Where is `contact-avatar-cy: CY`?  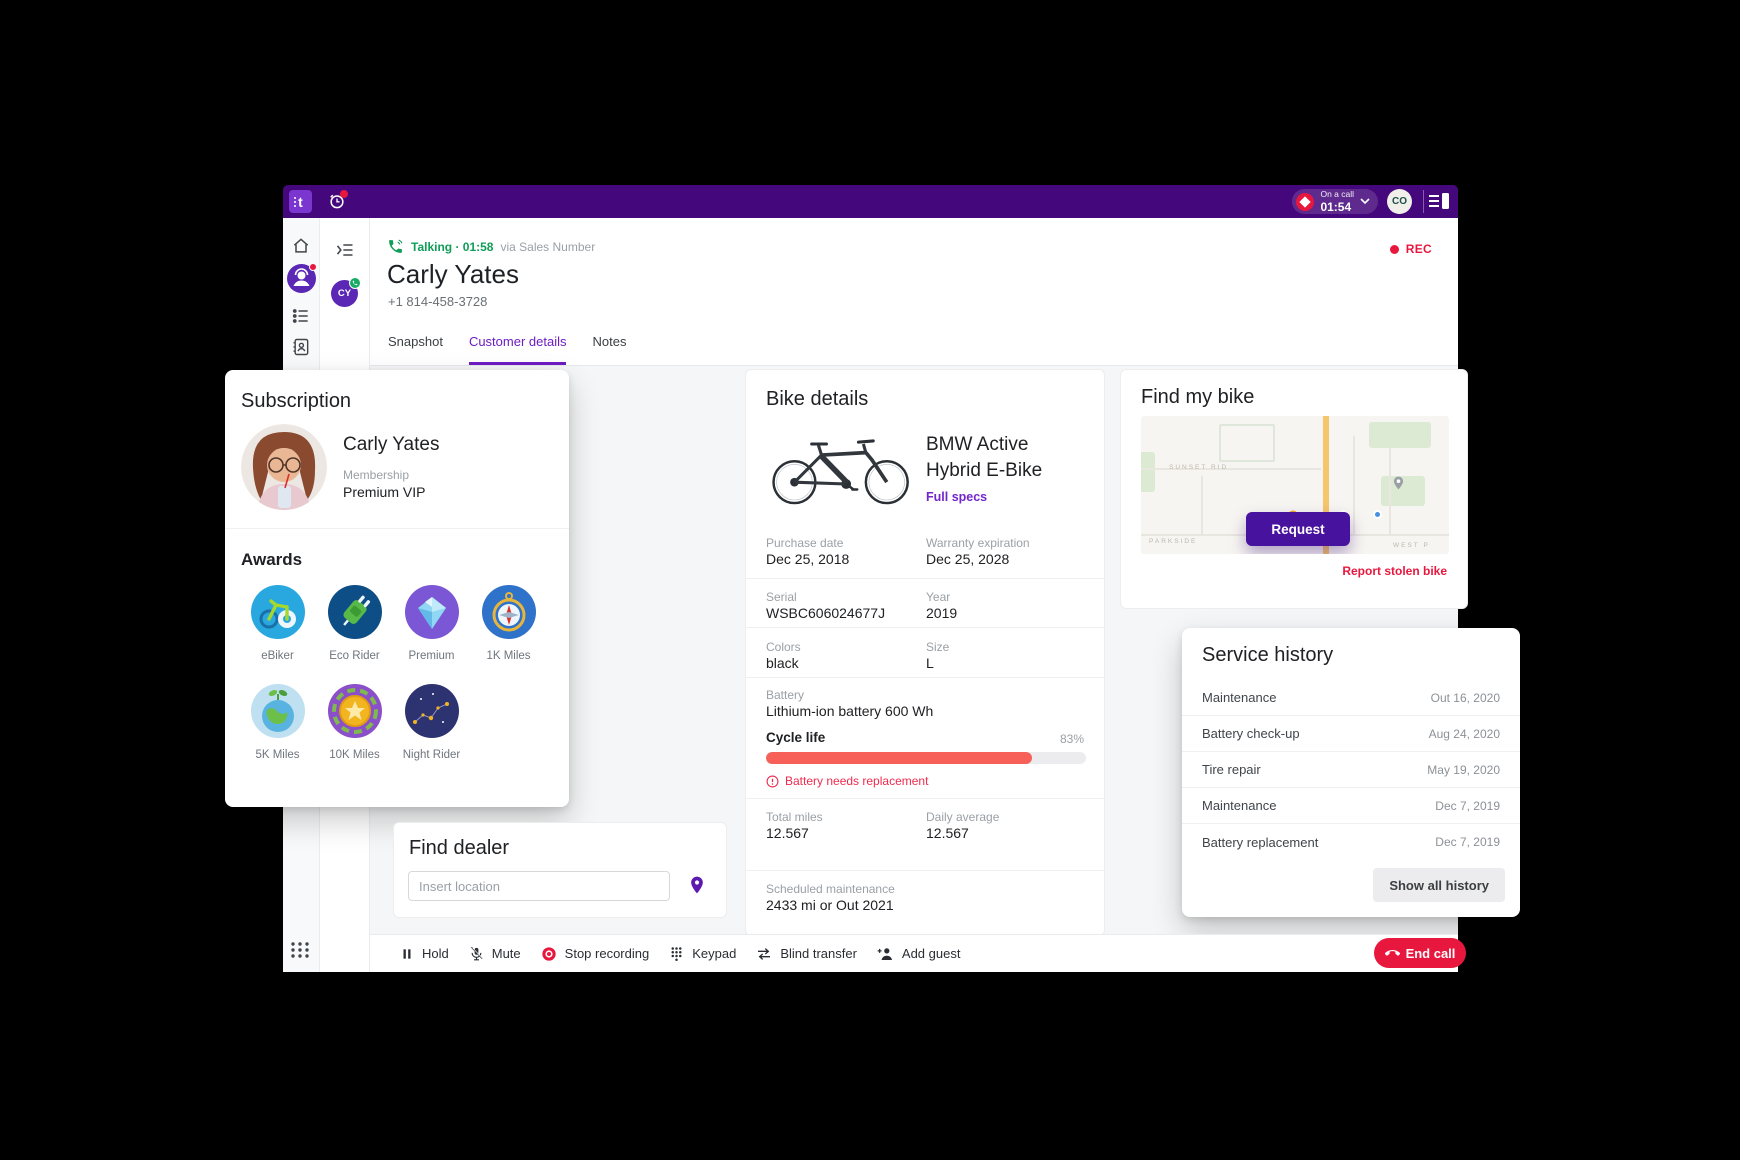
contact-avatar-cy: CY is located at coordinates (346, 292).